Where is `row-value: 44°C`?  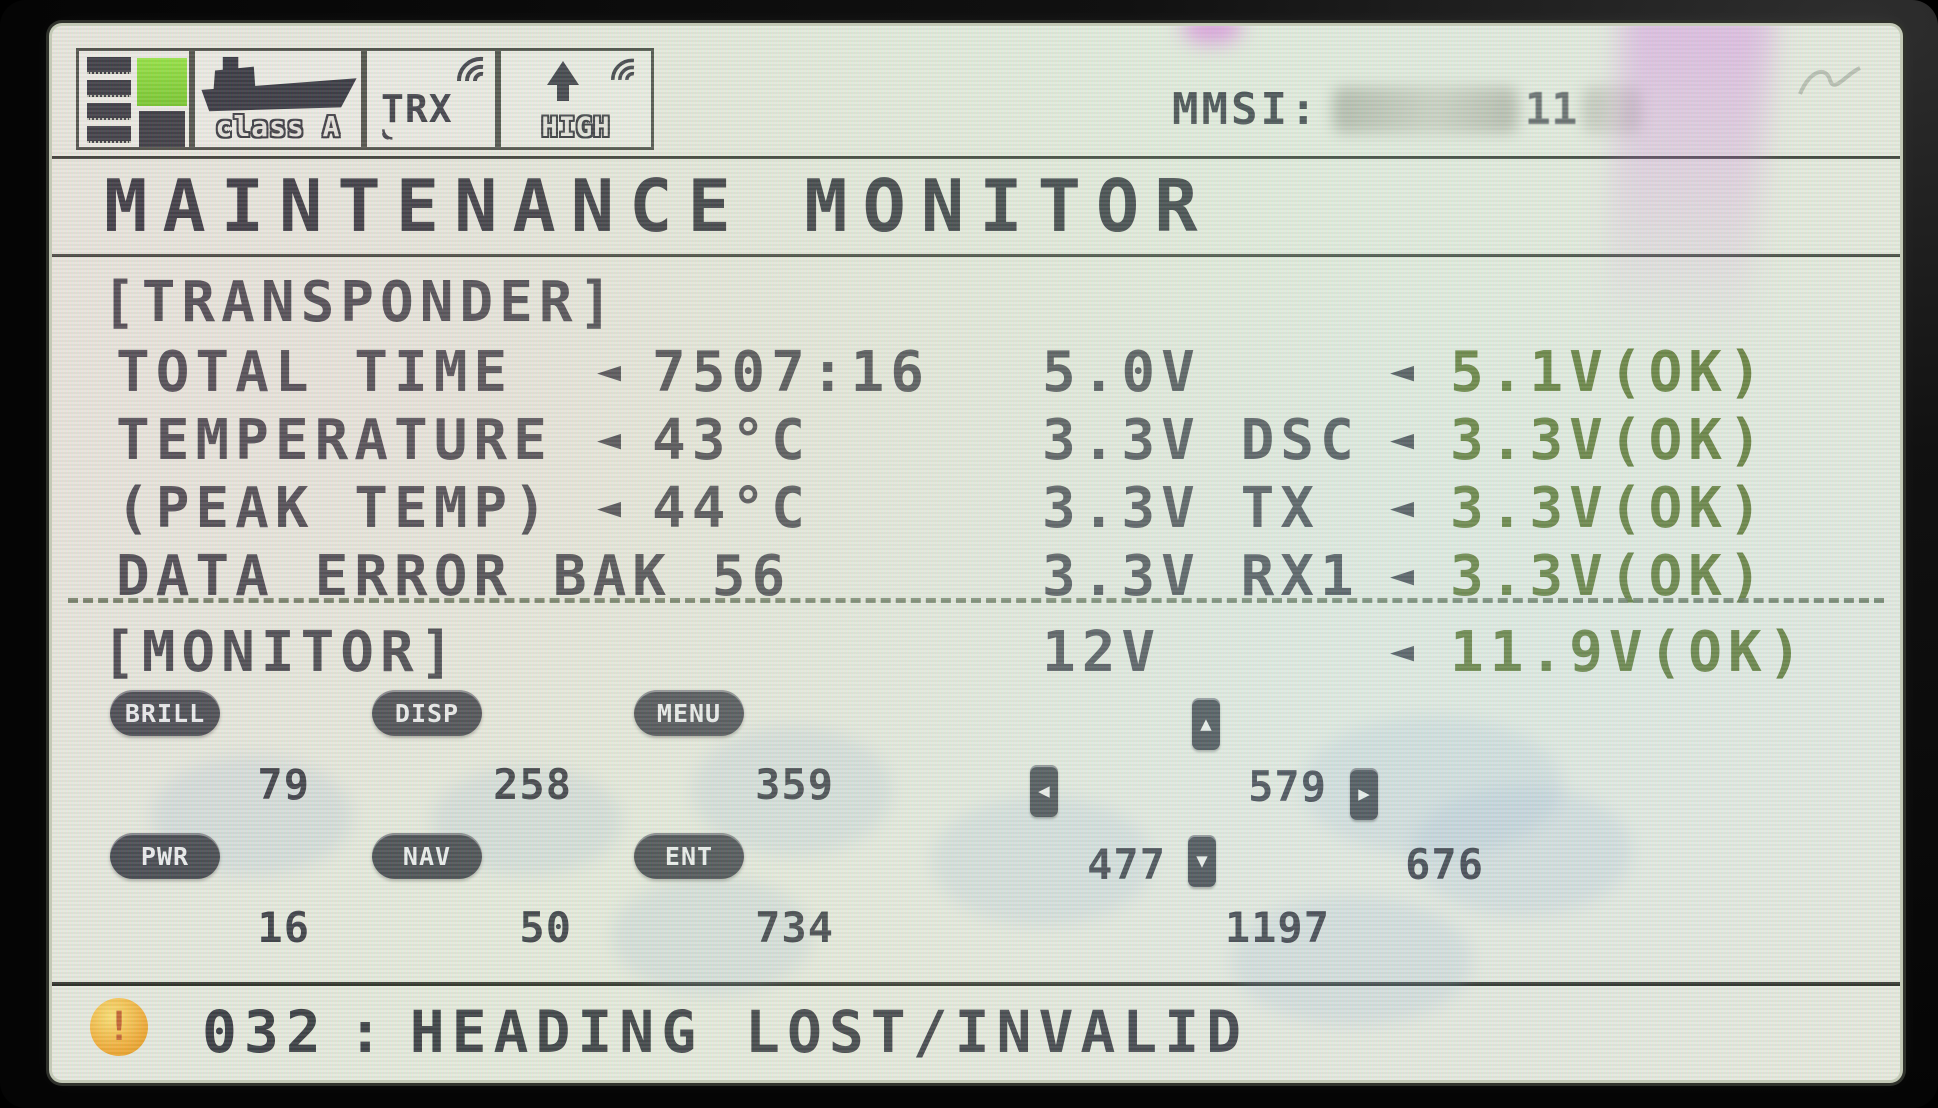
row-value: 44°C is located at coordinates (731, 508).